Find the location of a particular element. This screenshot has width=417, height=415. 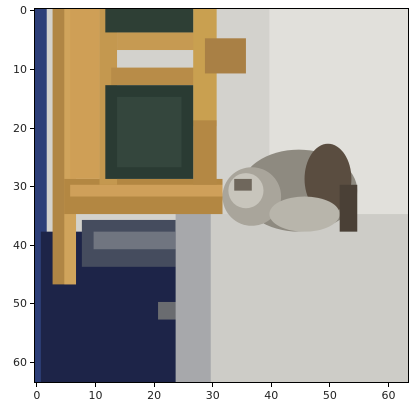

y-tick-label: 60 is located at coordinates (20, 362).